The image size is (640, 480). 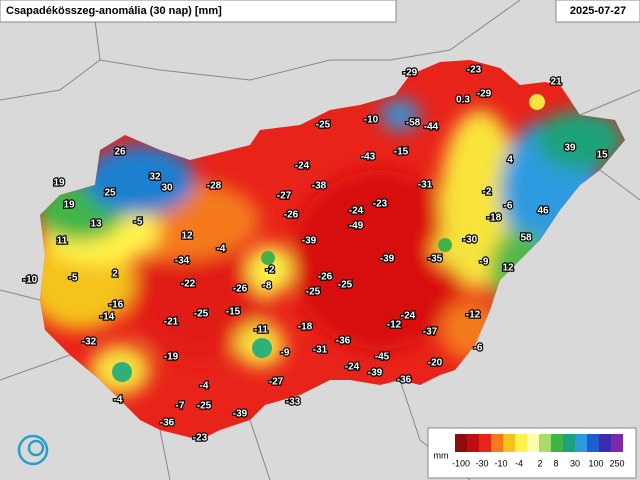 I want to click on station-value: -34, so click(x=182, y=261).